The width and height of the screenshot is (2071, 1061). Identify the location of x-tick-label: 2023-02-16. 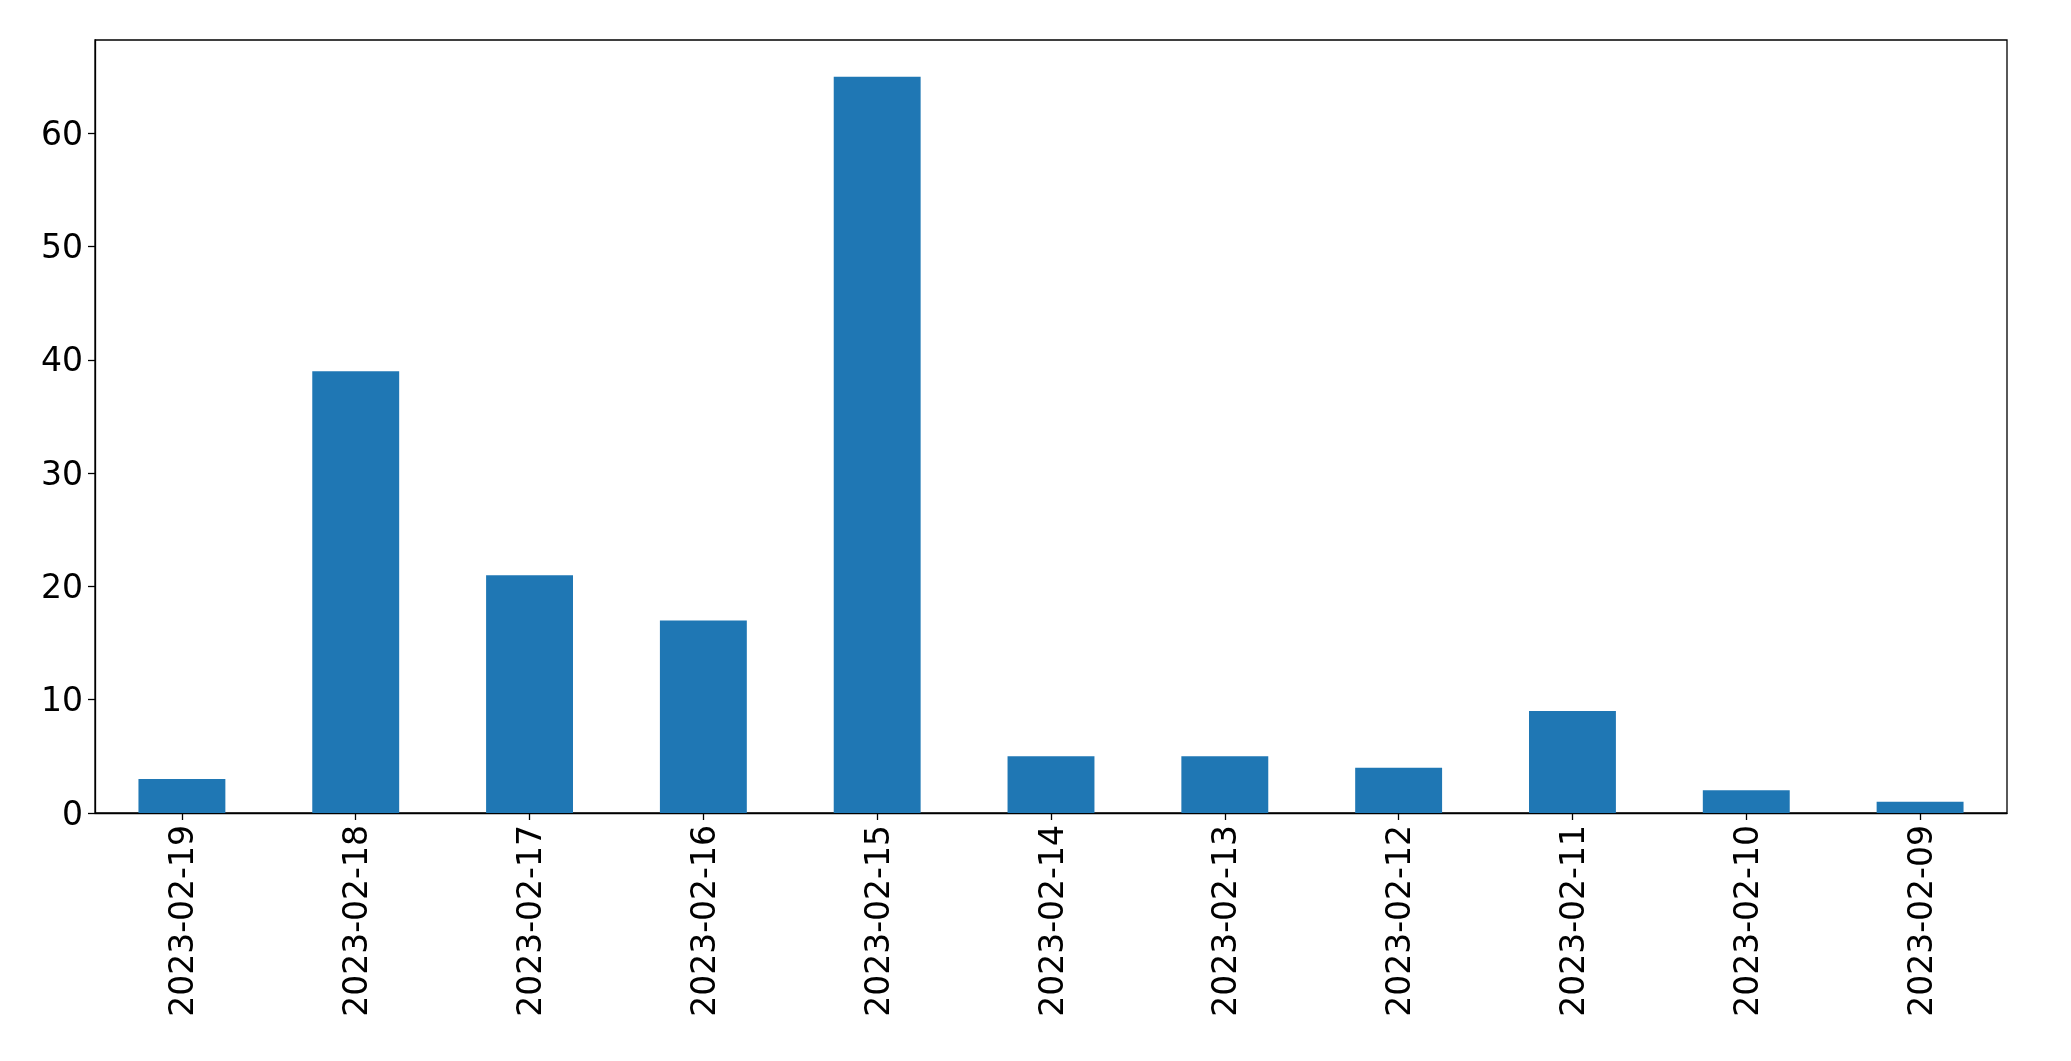
(703, 921).